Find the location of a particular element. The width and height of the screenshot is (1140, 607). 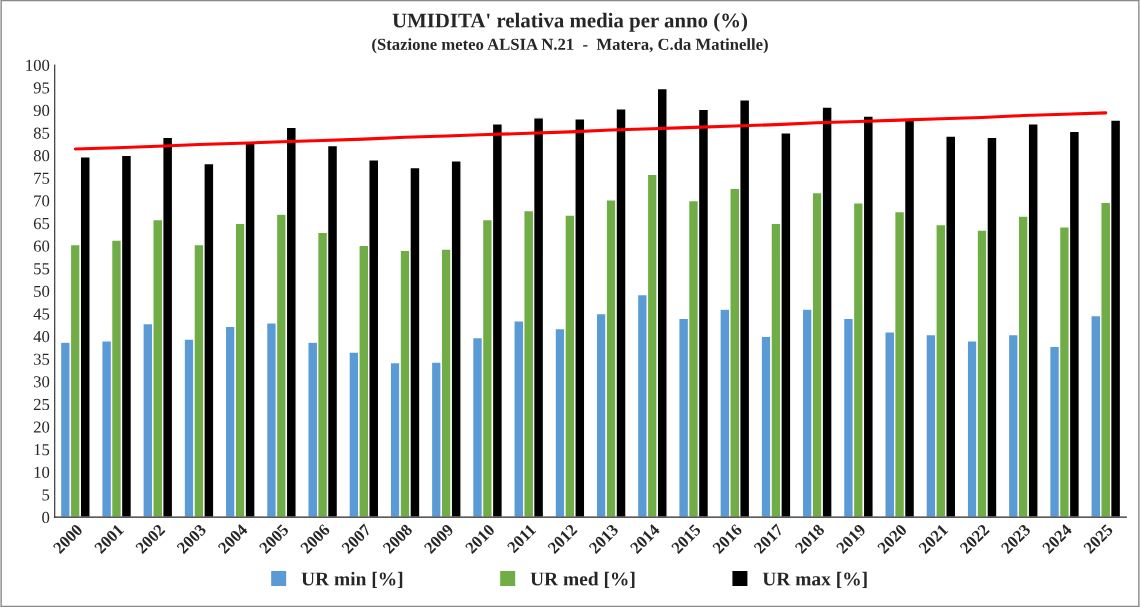

y-tick-label: 85 is located at coordinates (41, 133).